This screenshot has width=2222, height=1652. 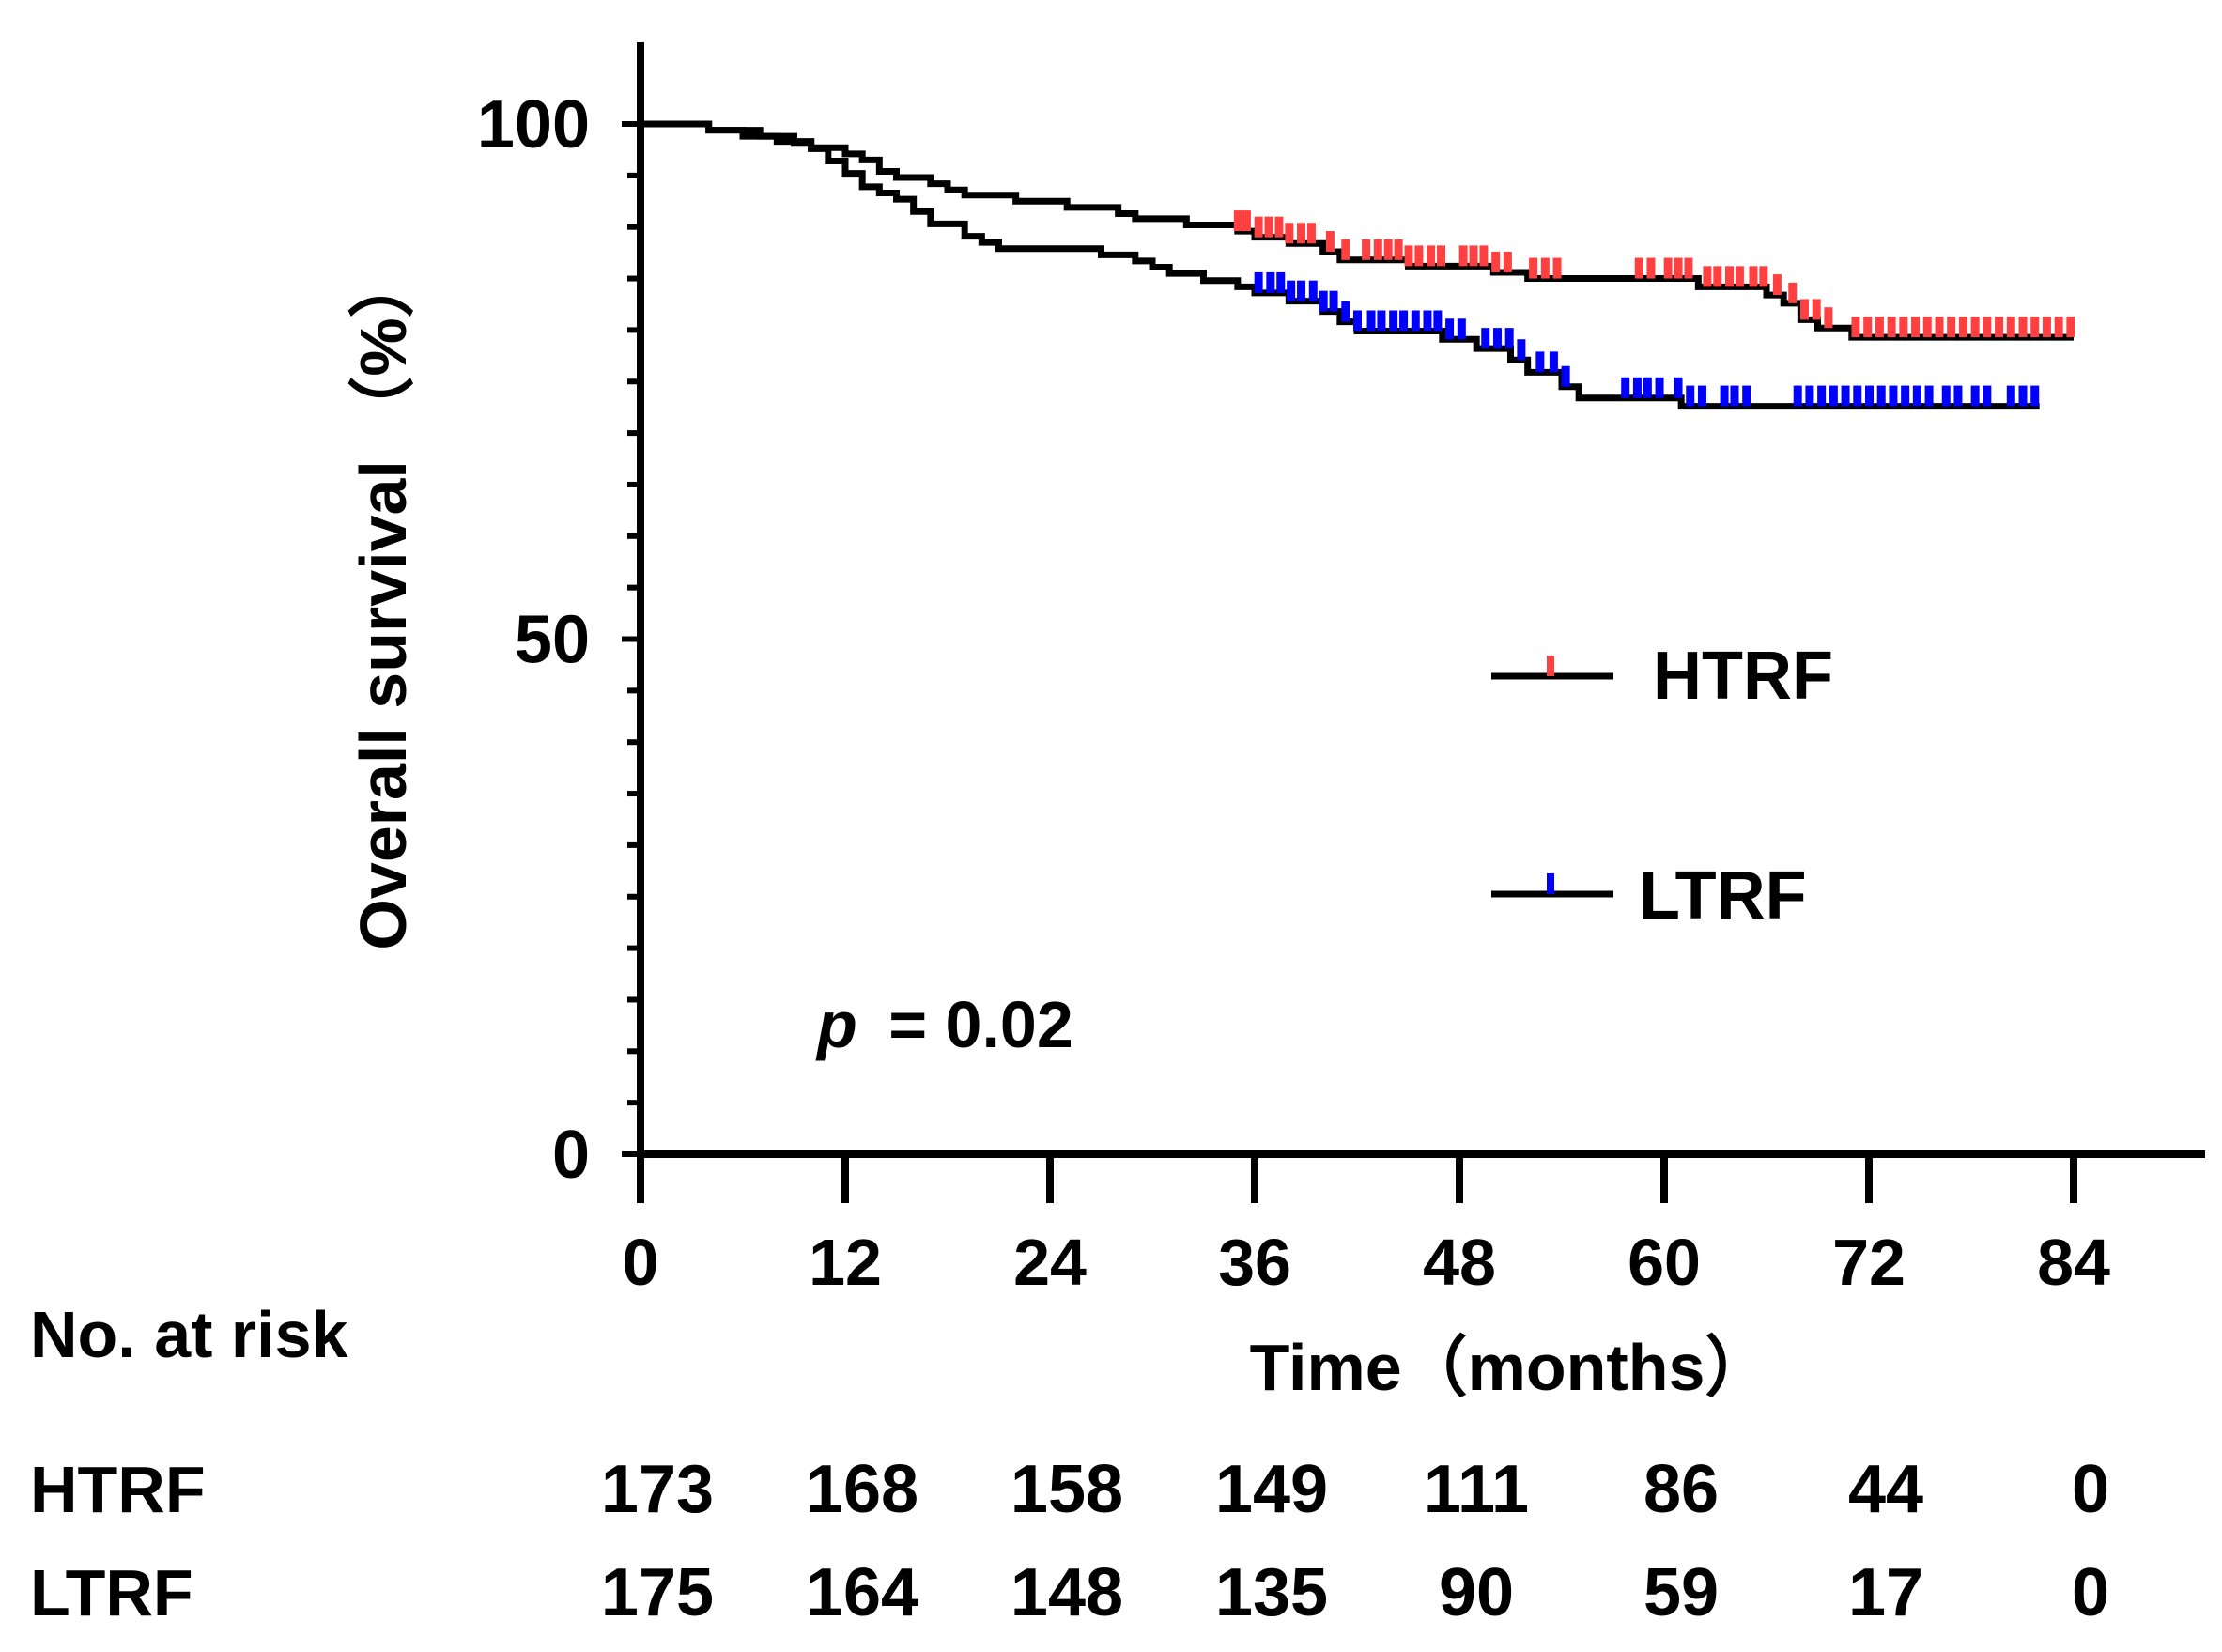 I want to click on legend-item-htrf: HTRF, so click(x=1662, y=676).